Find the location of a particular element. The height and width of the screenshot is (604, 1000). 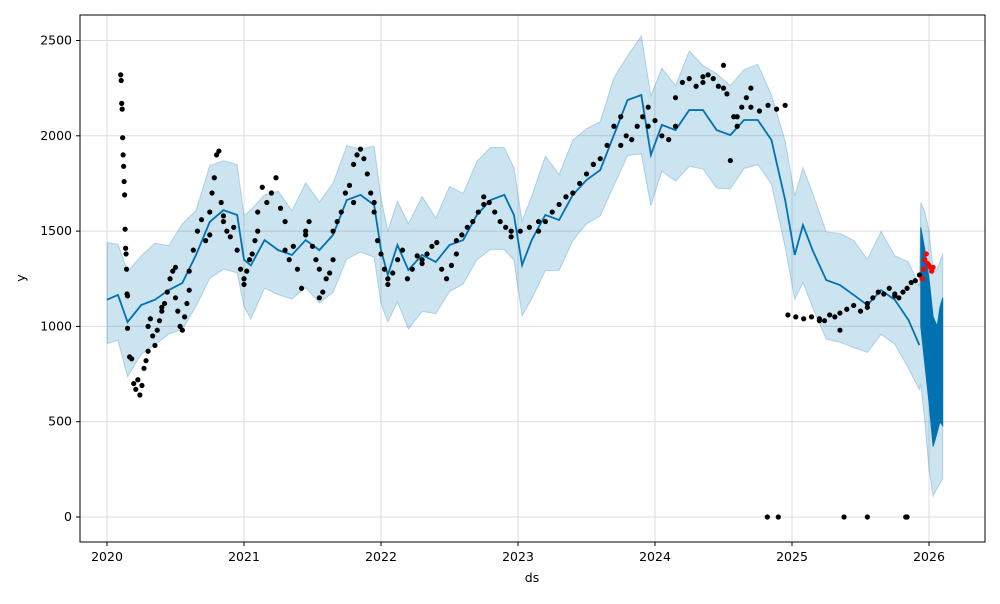

x-tick-label: 2021 is located at coordinates (244, 556).